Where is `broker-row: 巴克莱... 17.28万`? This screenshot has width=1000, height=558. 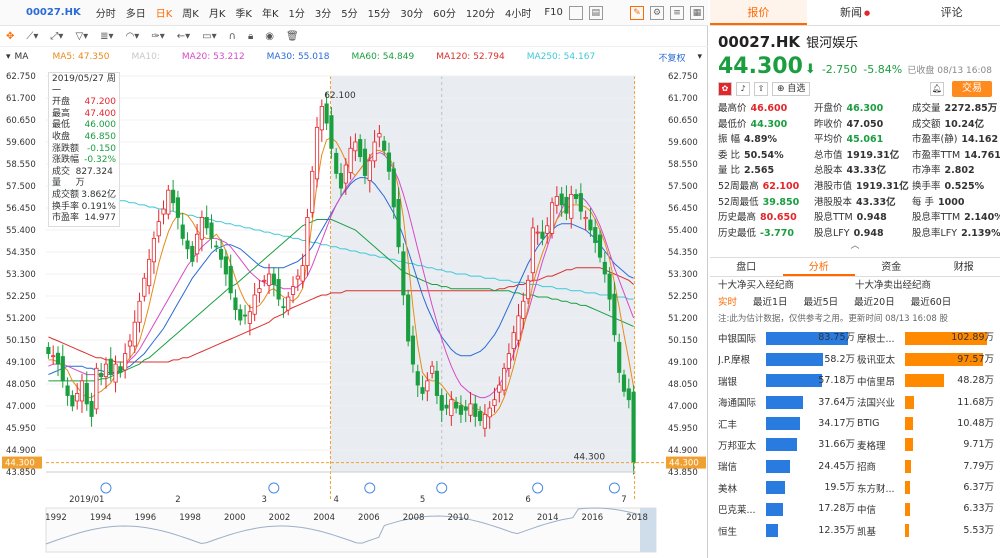
broker-row: 巴克莱... 17.28万 is located at coordinates (787, 508).